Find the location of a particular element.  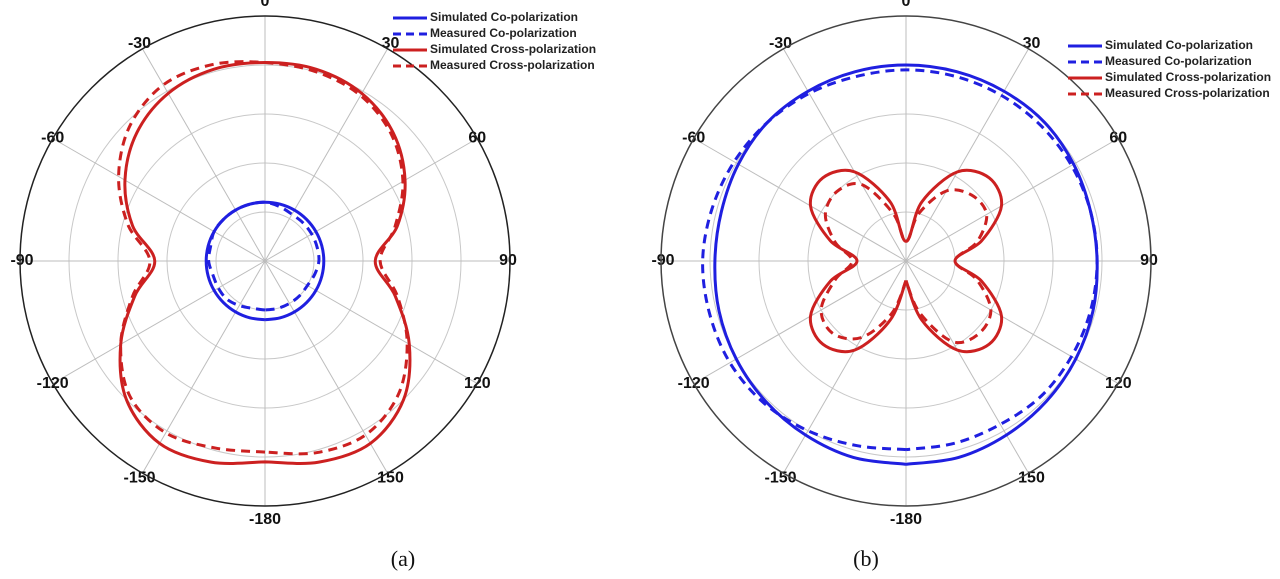

caption: (b) is located at coordinates (866, 558).